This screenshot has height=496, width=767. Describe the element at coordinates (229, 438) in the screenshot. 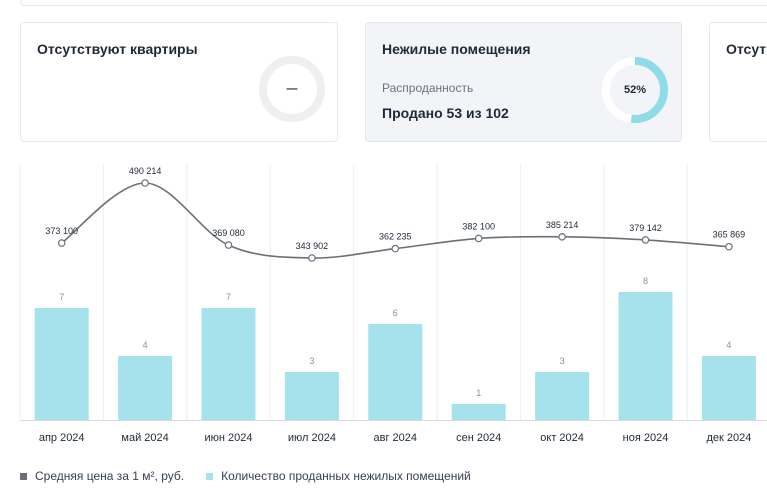

I see `x-tick-label: июн 2024` at that location.